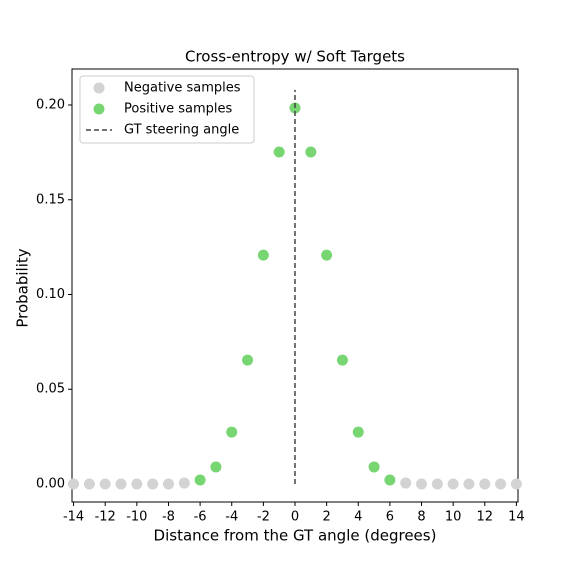 The height and width of the screenshot is (580, 576). Describe the element at coordinates (73, 517) in the screenshot. I see `x-tick-label: -14` at that location.